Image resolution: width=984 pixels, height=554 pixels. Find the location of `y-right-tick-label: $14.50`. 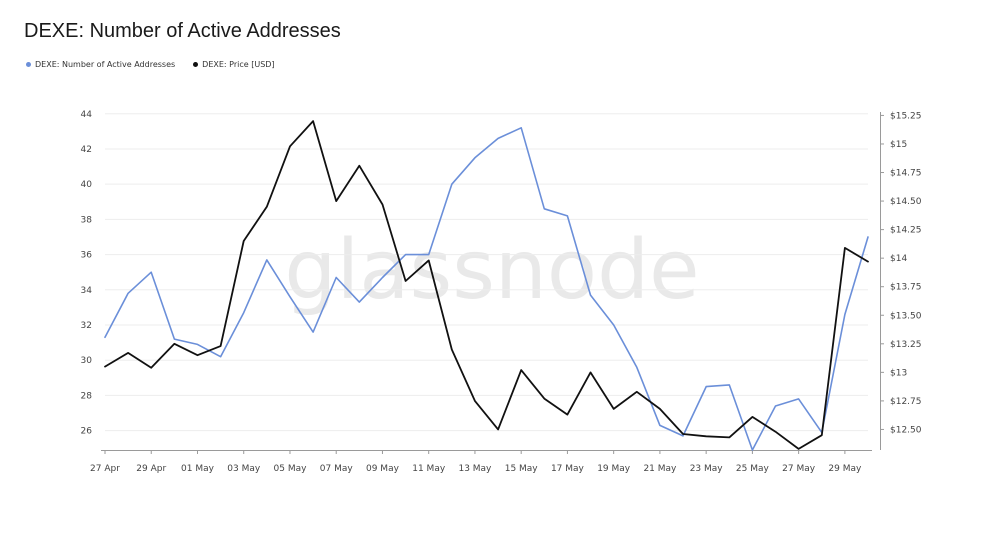

y-right-tick-label: $14.50 is located at coordinates (906, 202).